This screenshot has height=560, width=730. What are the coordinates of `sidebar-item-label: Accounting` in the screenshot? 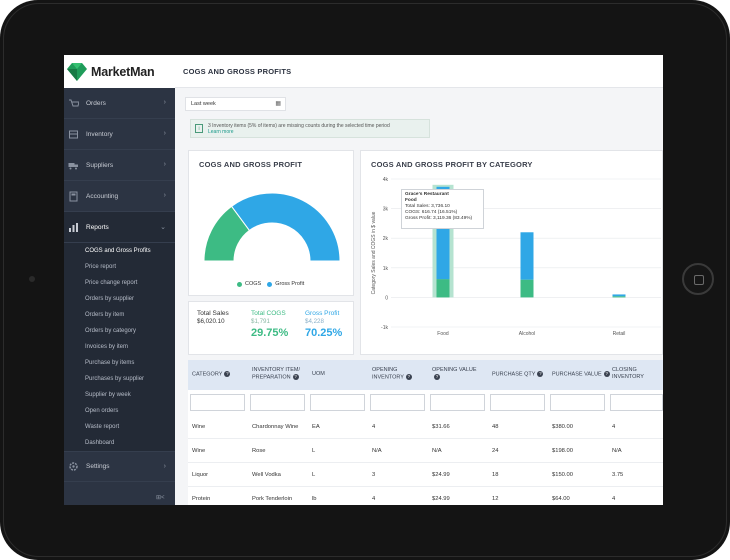 It's located at (102, 196).